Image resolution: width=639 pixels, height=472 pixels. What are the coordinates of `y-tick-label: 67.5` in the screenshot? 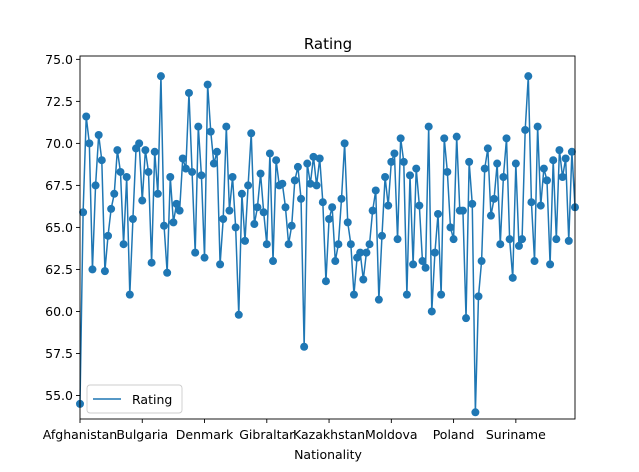 It's located at (59, 185).